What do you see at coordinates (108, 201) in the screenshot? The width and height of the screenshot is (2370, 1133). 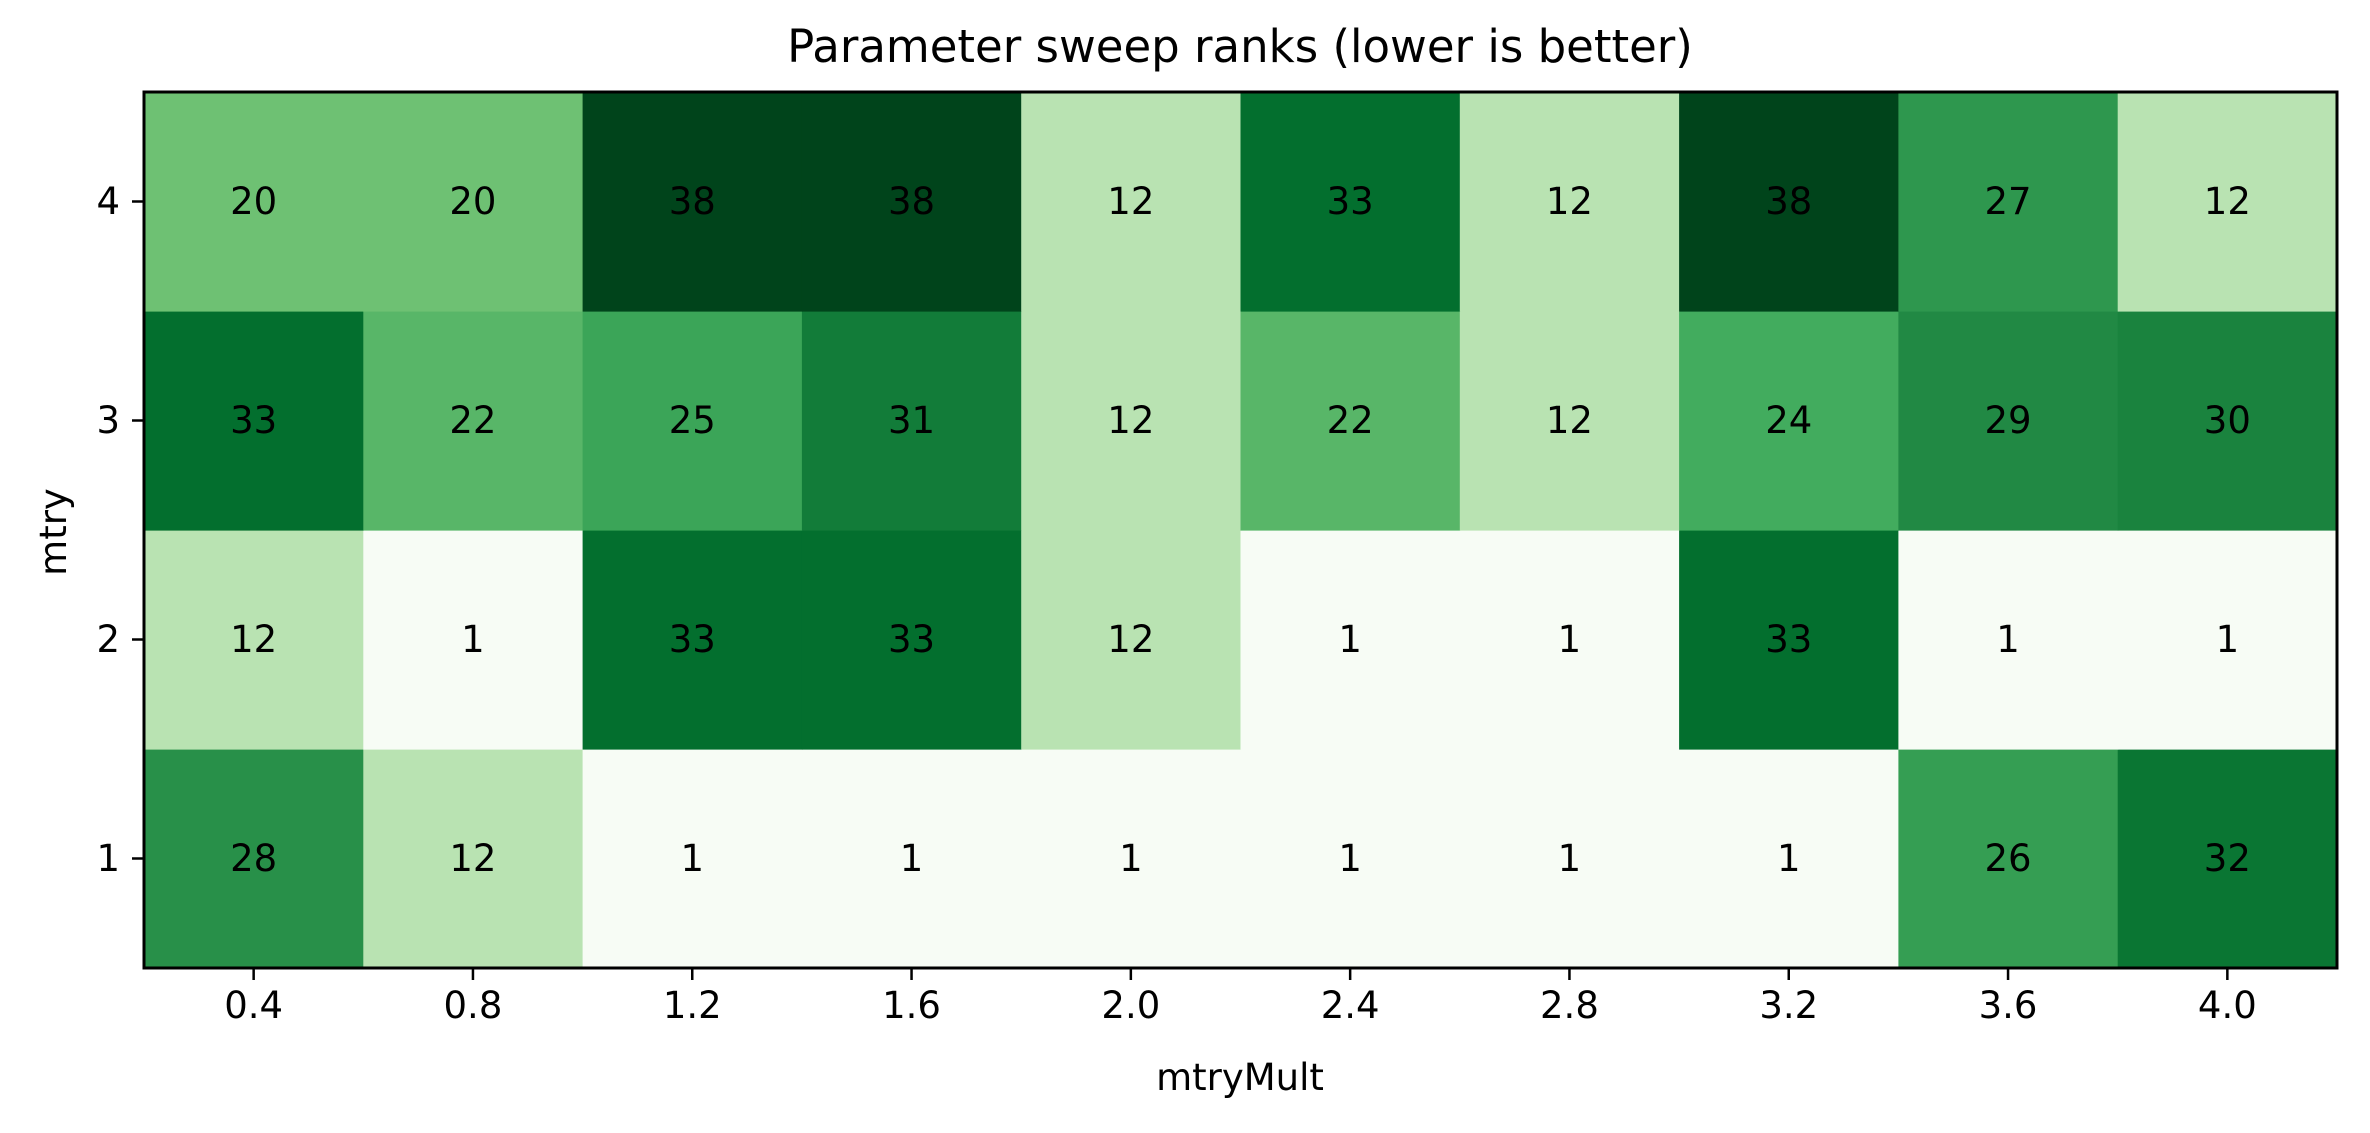 I see `y-tick-label: 4` at bounding box center [108, 201].